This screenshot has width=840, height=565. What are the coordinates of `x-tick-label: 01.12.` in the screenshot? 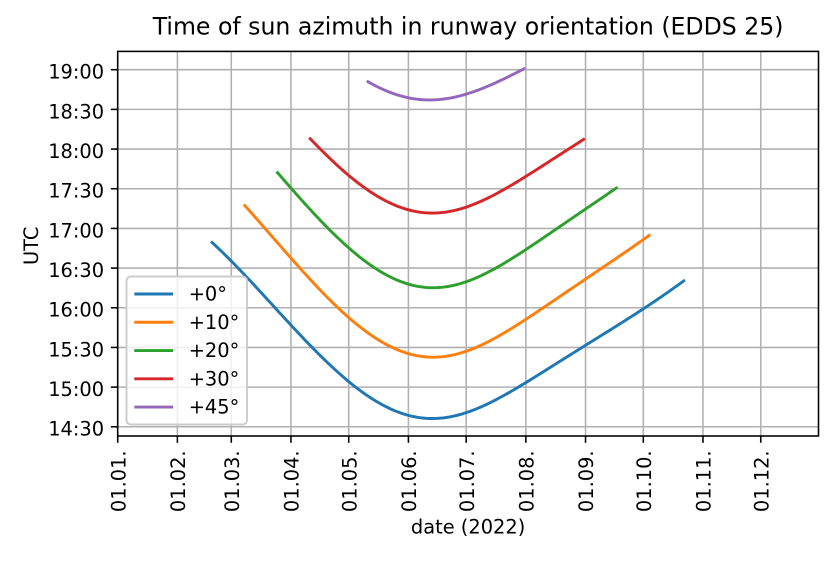 It's located at (761, 481).